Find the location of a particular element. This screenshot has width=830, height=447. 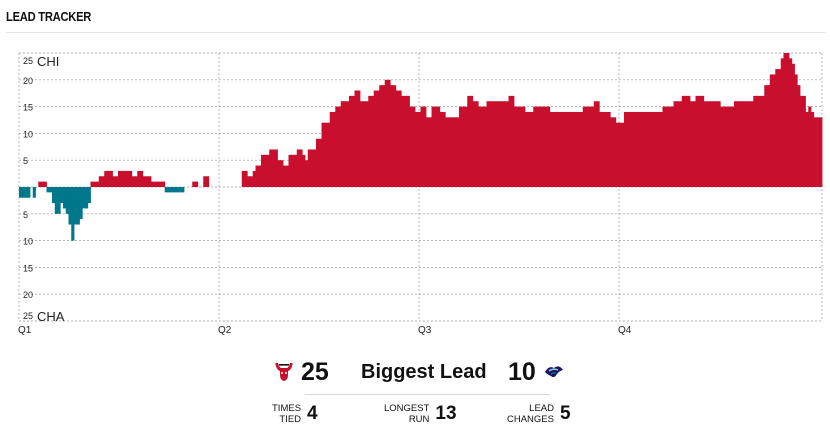

x-tick-label: Q1 is located at coordinates (25, 330).